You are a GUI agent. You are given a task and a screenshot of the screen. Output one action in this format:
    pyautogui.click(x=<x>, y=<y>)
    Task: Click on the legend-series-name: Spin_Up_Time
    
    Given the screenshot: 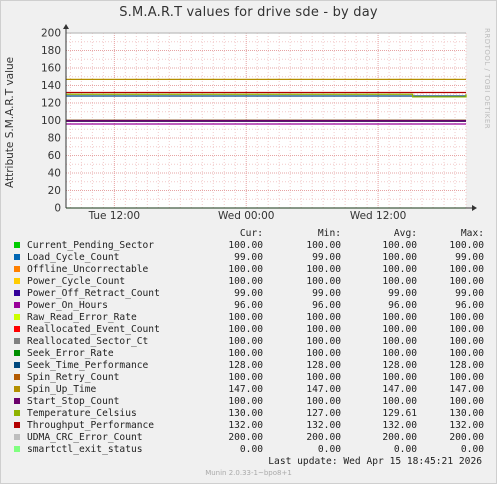 What is the action you would take?
    pyautogui.click(x=62, y=389)
    